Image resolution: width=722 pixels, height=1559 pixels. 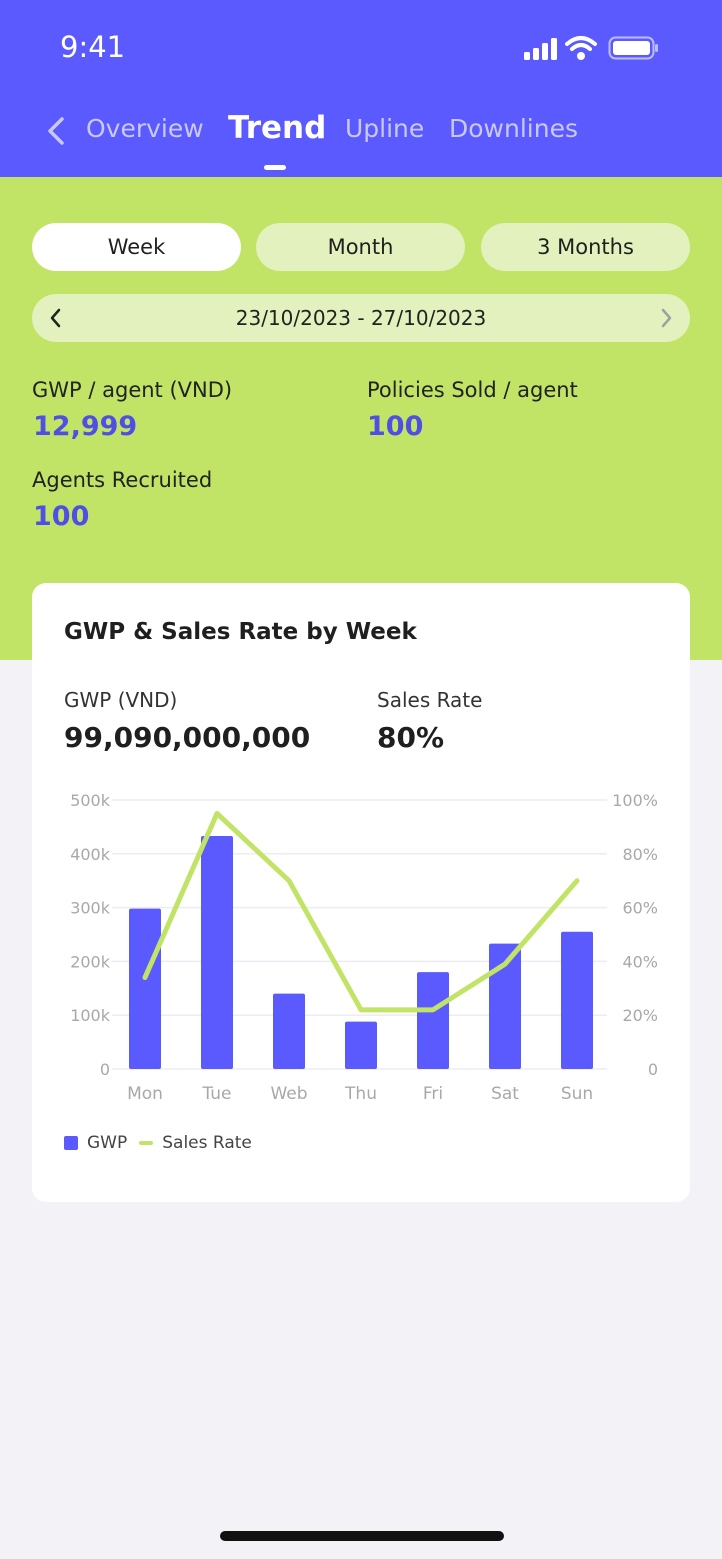 I want to click on y-left-tick-label: 400k, so click(x=90, y=854).